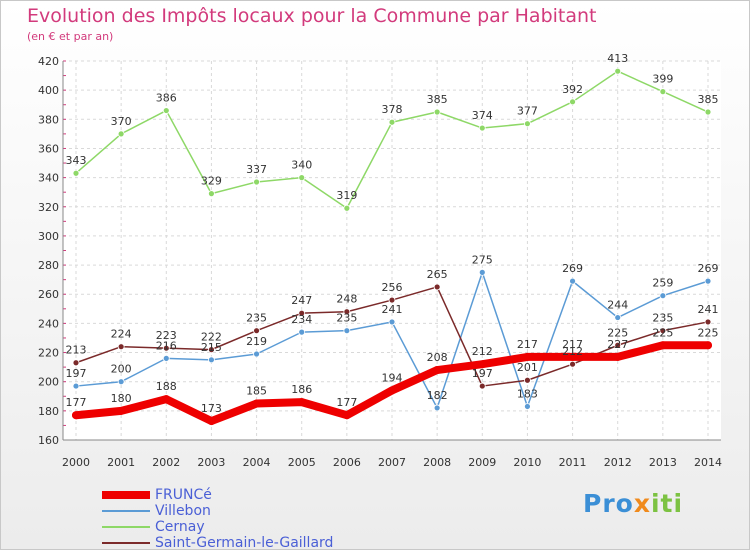  I want to click on y-tick-label: 160, so click(48, 440).